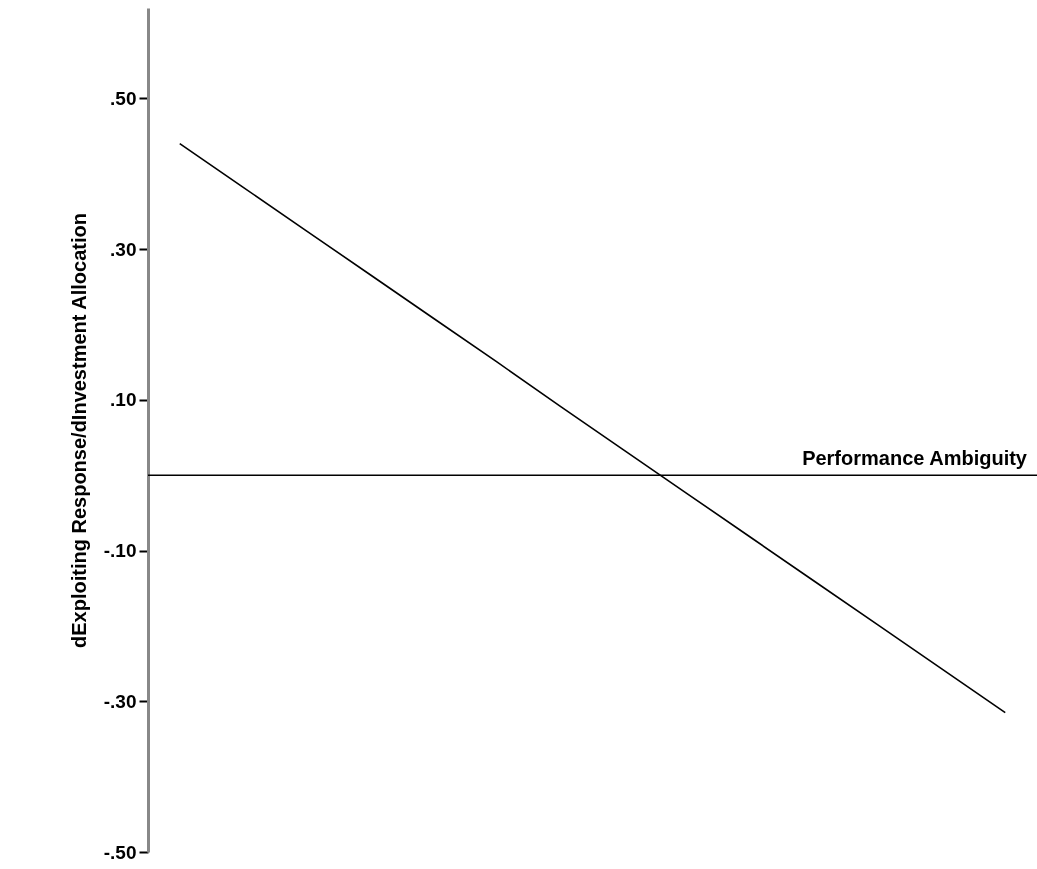 This screenshot has height=869, width=1037. Describe the element at coordinates (120, 701) in the screenshot. I see `y-tick-label: -.30` at that location.